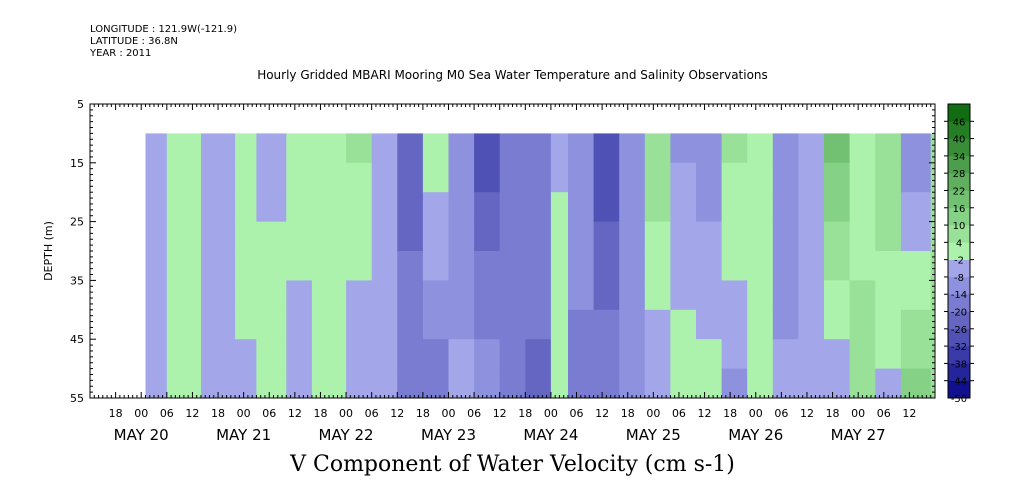 The height and width of the screenshot is (504, 1009). I want to click on colorbar-label: -14, so click(959, 295).